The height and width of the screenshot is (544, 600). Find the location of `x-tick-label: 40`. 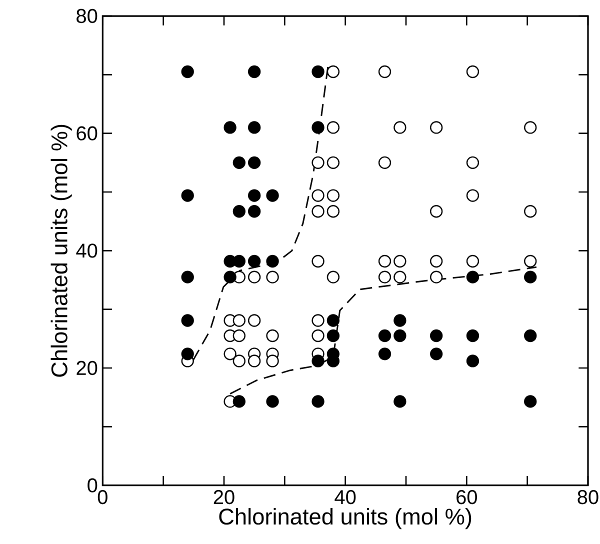

x-tick-label: 40 is located at coordinates (345, 497).